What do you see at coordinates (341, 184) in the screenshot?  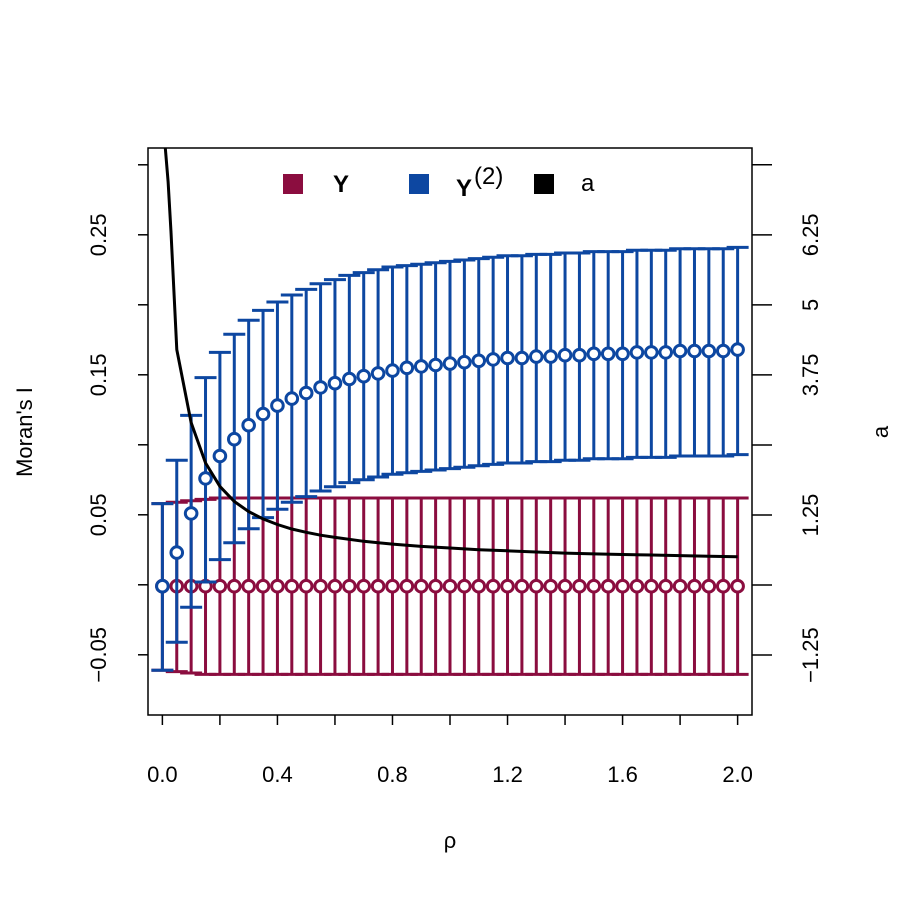 I see `legend-label-y: Y` at bounding box center [341, 184].